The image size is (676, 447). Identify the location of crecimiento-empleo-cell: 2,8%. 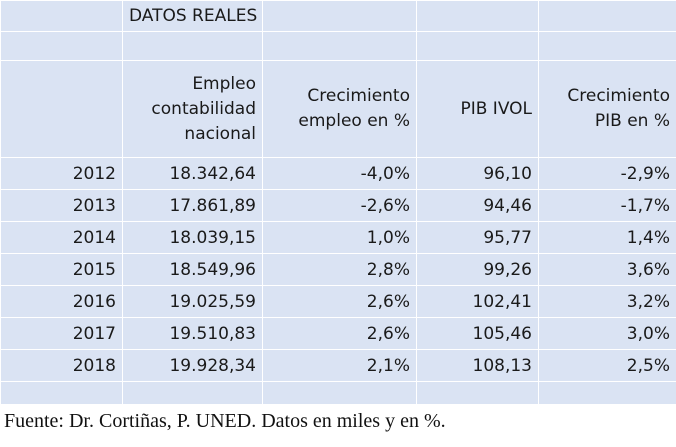
(339, 269).